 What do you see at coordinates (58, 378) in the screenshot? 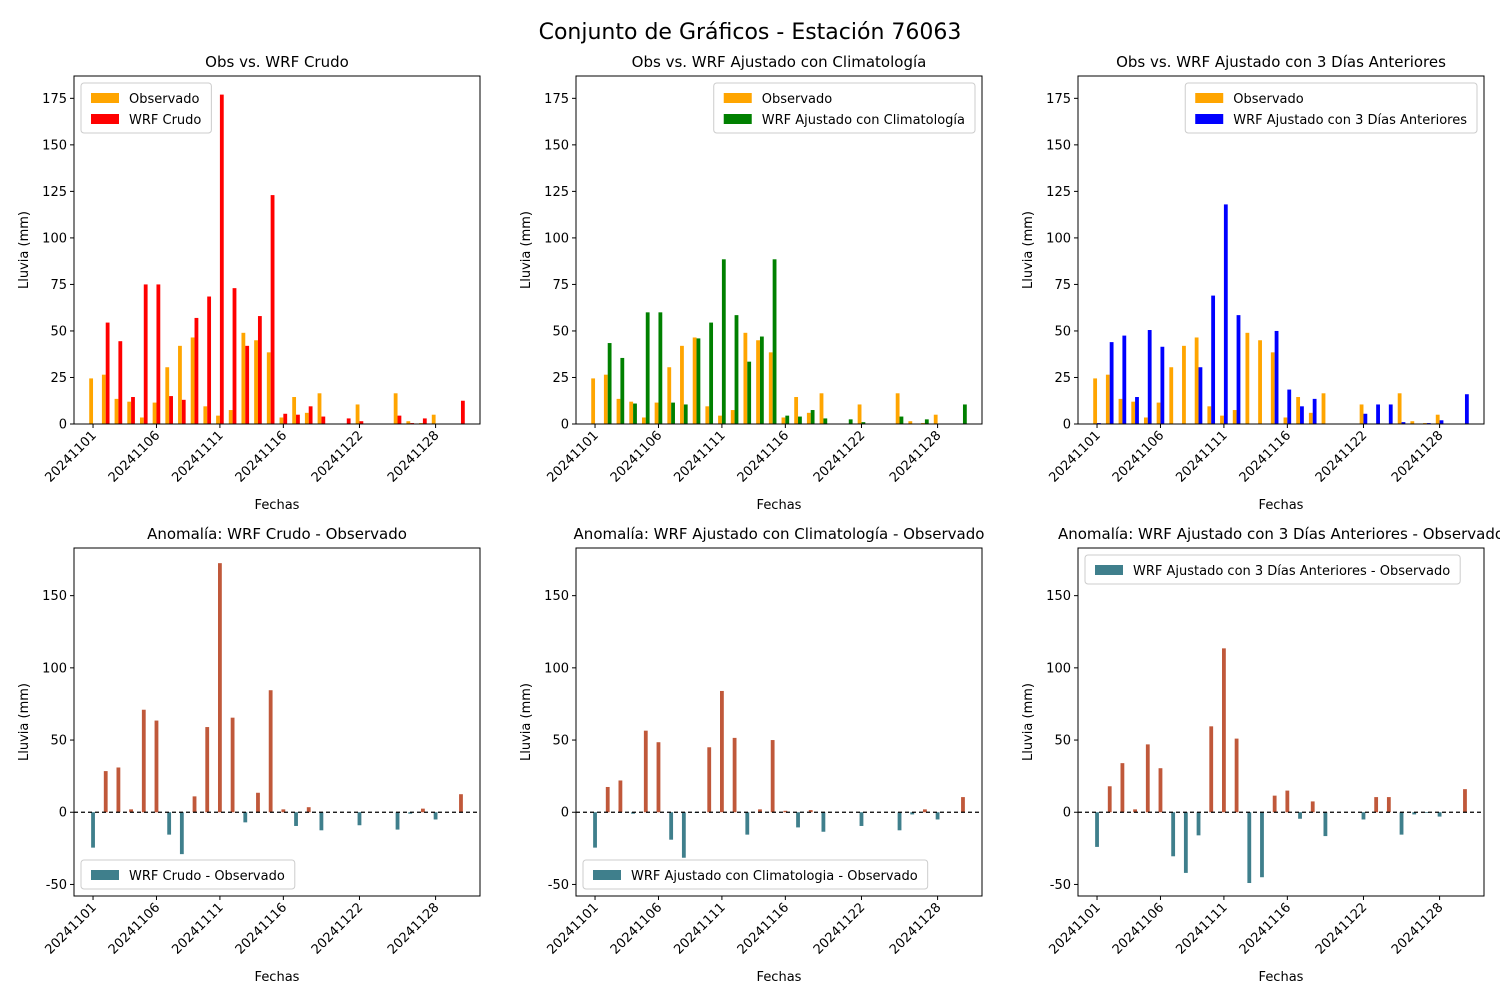
I see `y-tick-label: 25` at bounding box center [58, 378].